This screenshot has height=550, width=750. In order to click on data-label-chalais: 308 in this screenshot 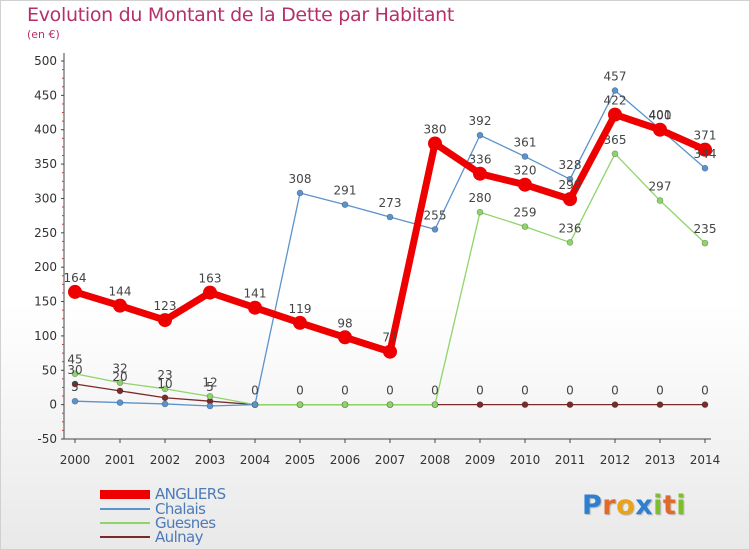, I will do `click(300, 179)`.